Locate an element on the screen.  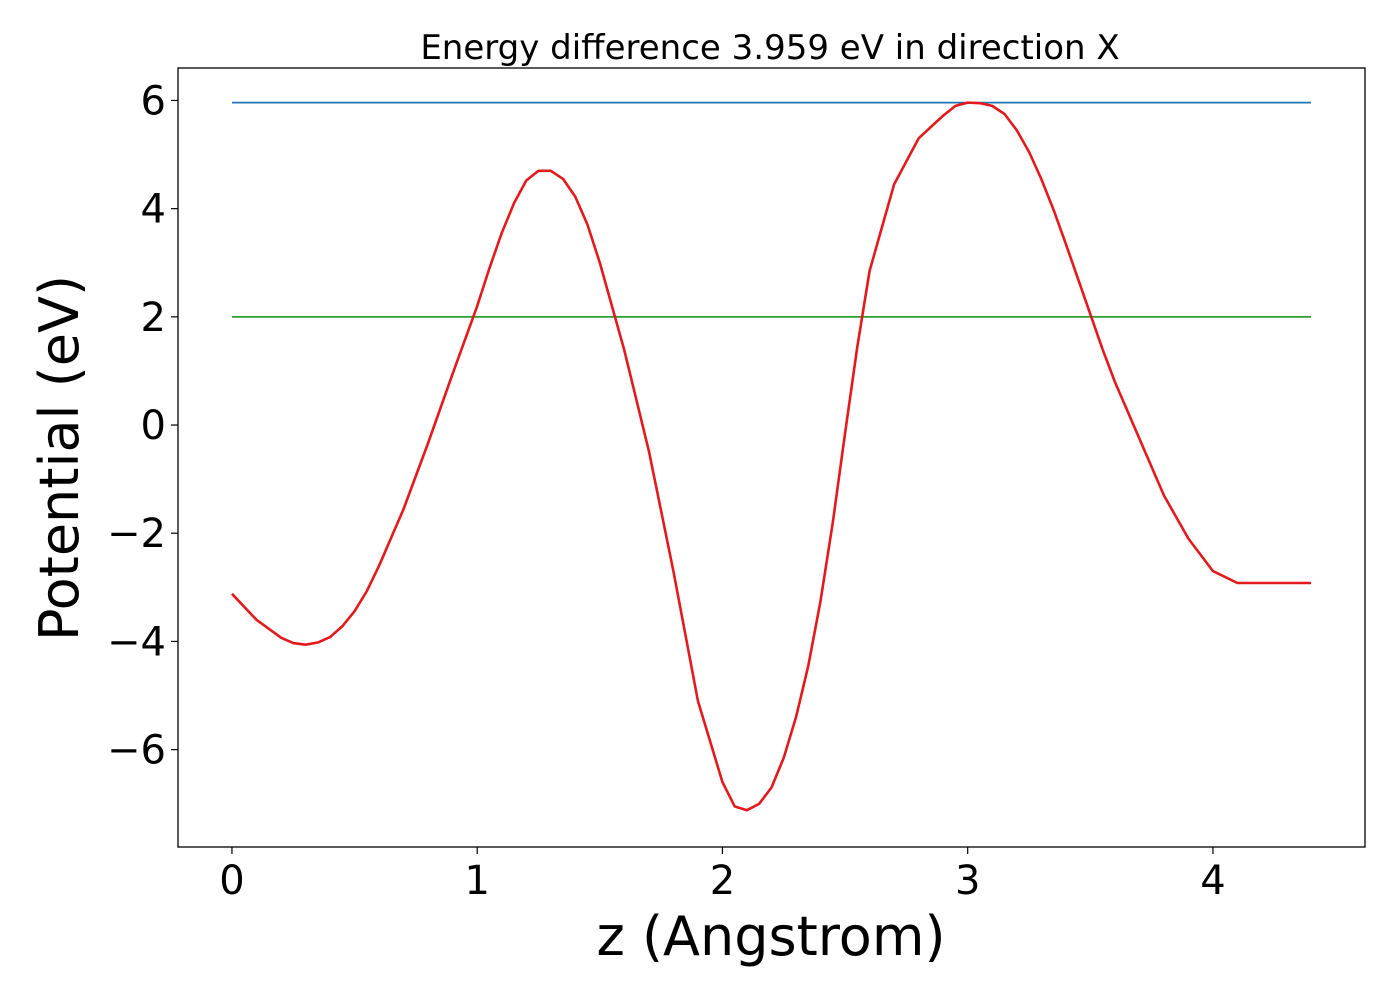
y-tick-label: 0 is located at coordinates (153, 426).